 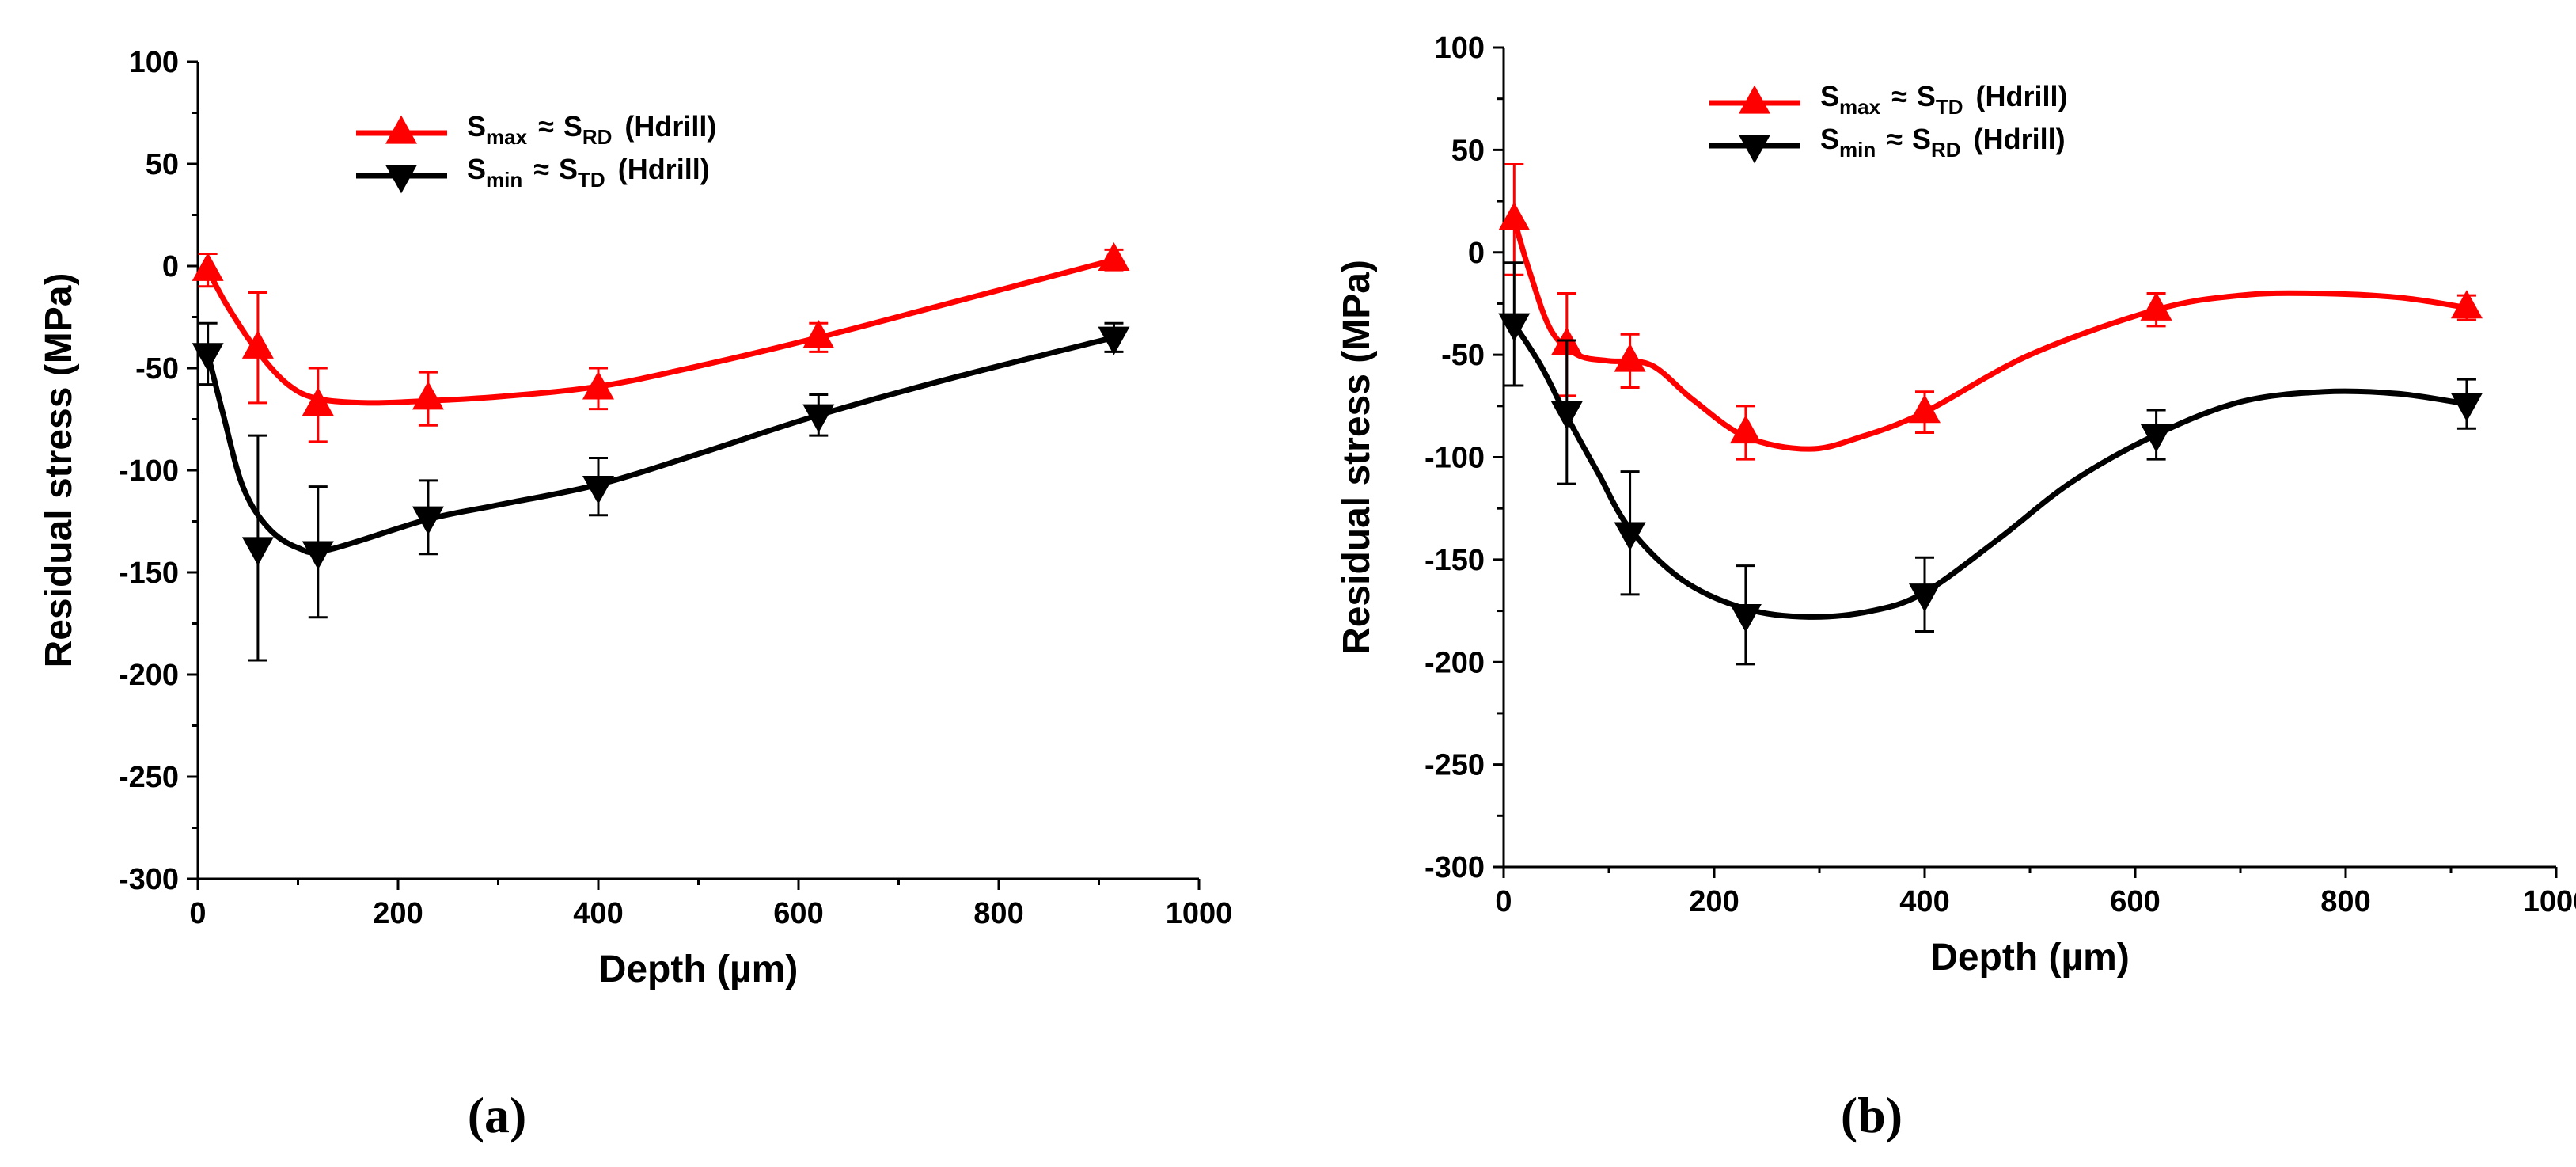 I want to click on legend-label: Smax ≈ SRD (Hdrill), so click(x=591, y=129).